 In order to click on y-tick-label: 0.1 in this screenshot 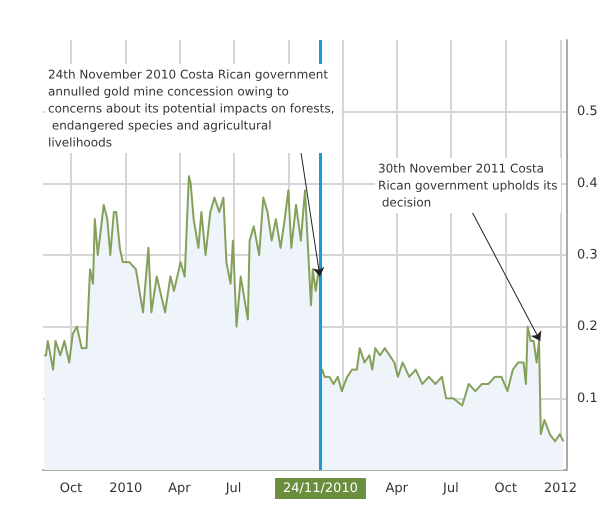, I will do `click(587, 398)`.